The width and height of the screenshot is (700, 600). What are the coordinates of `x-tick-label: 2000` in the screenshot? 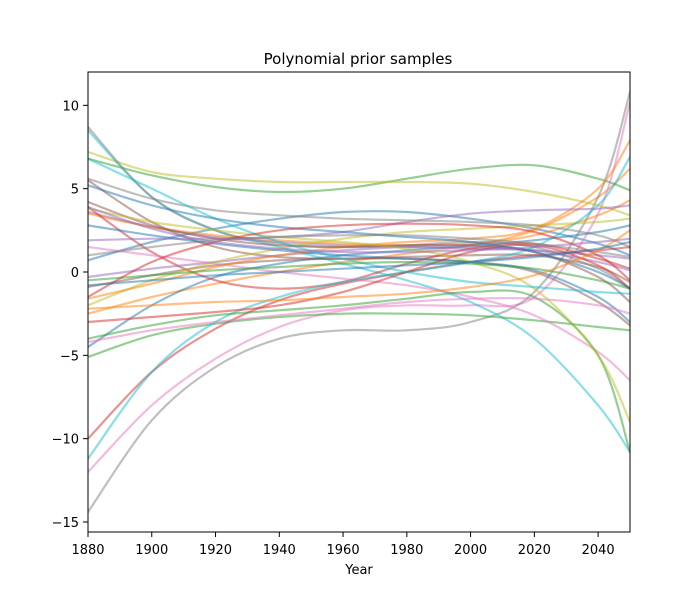 It's located at (470, 550).